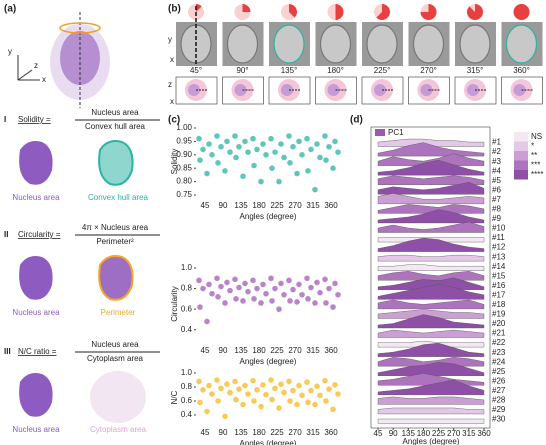 The height and width of the screenshot is (445, 546). What do you see at coordinates (115, 126) in the screenshot?
I see `formula-denominator: Convex hull area` at bounding box center [115, 126].